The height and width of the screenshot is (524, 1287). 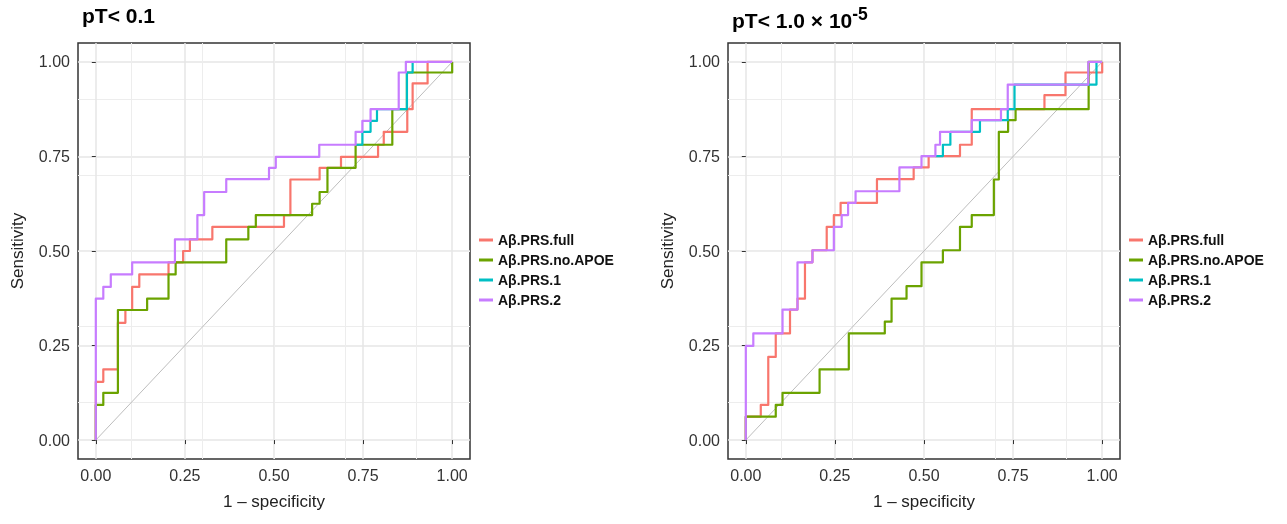 I want to click on chart-title: pT< 0.1, so click(x=118, y=16).